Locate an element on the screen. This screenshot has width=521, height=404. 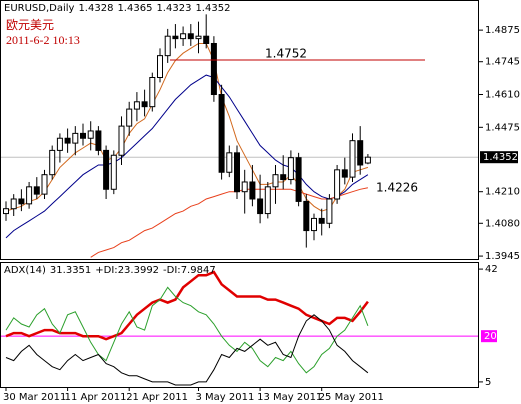
ohlc-value: 1.4328 is located at coordinates (95, 8).